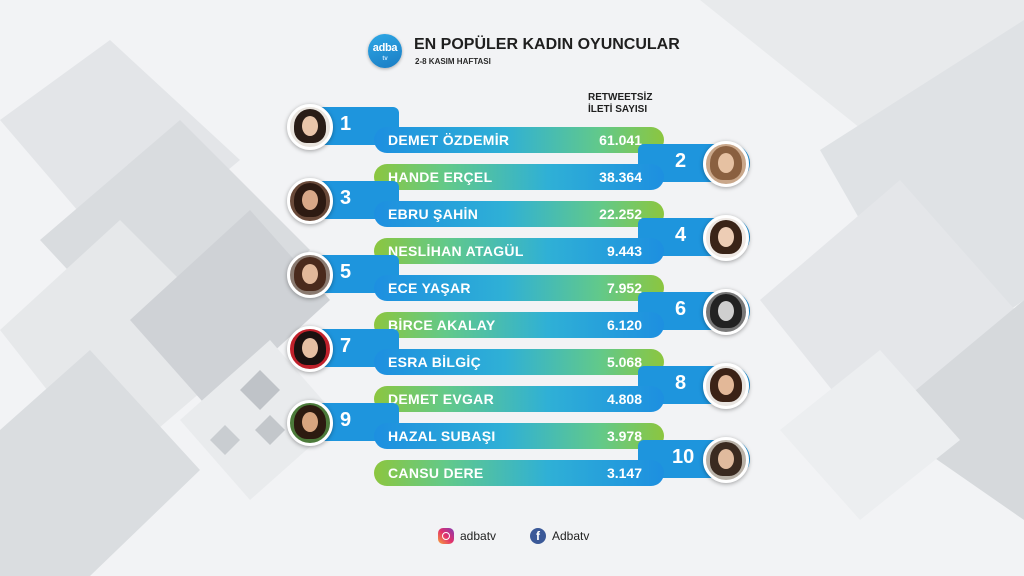  What do you see at coordinates (681, 383) in the screenshot?
I see `rank-number: 8` at bounding box center [681, 383].